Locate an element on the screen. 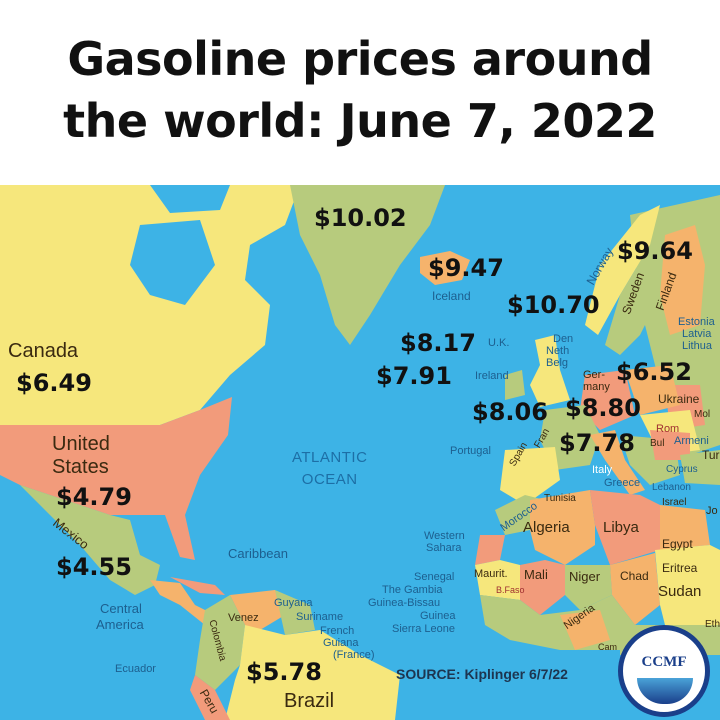 The image size is (720, 720). label-central-america-1: Central is located at coordinates (121, 608).